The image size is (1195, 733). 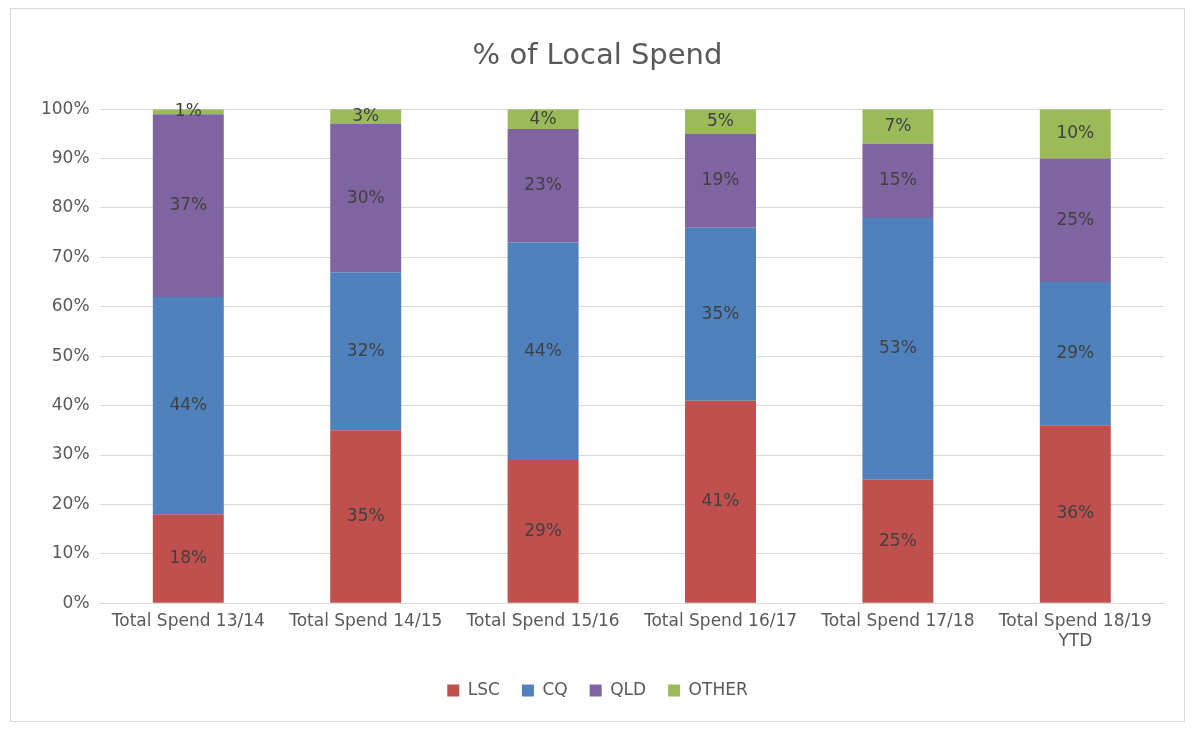 I want to click on data-label: 37%, so click(x=188, y=203).